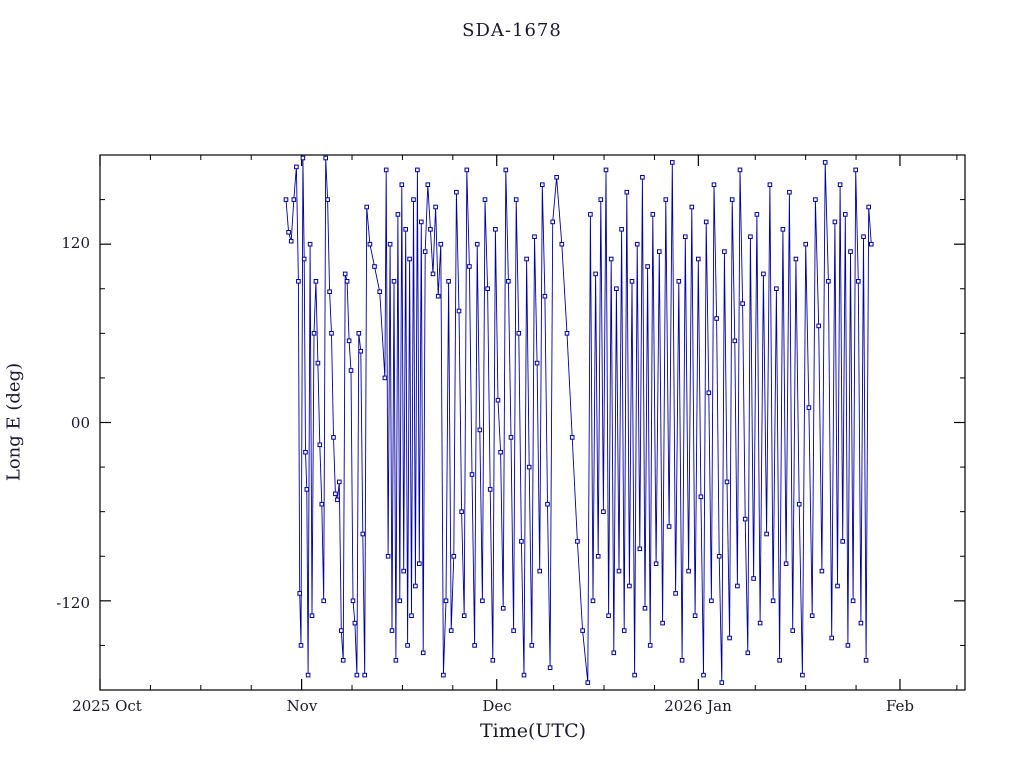 The width and height of the screenshot is (1024, 768). What do you see at coordinates (900, 706) in the screenshot?
I see `xtick-label-feb: Feb` at bounding box center [900, 706].